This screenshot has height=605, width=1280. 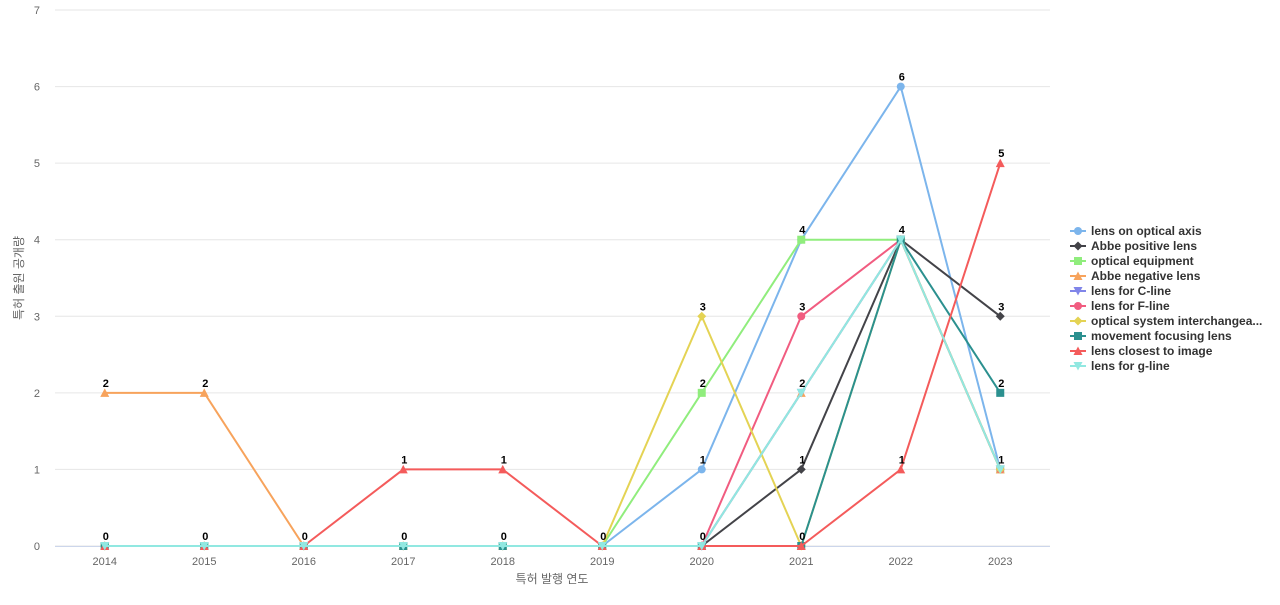 I want to click on legend-label: optical equipment, so click(x=1142, y=261).